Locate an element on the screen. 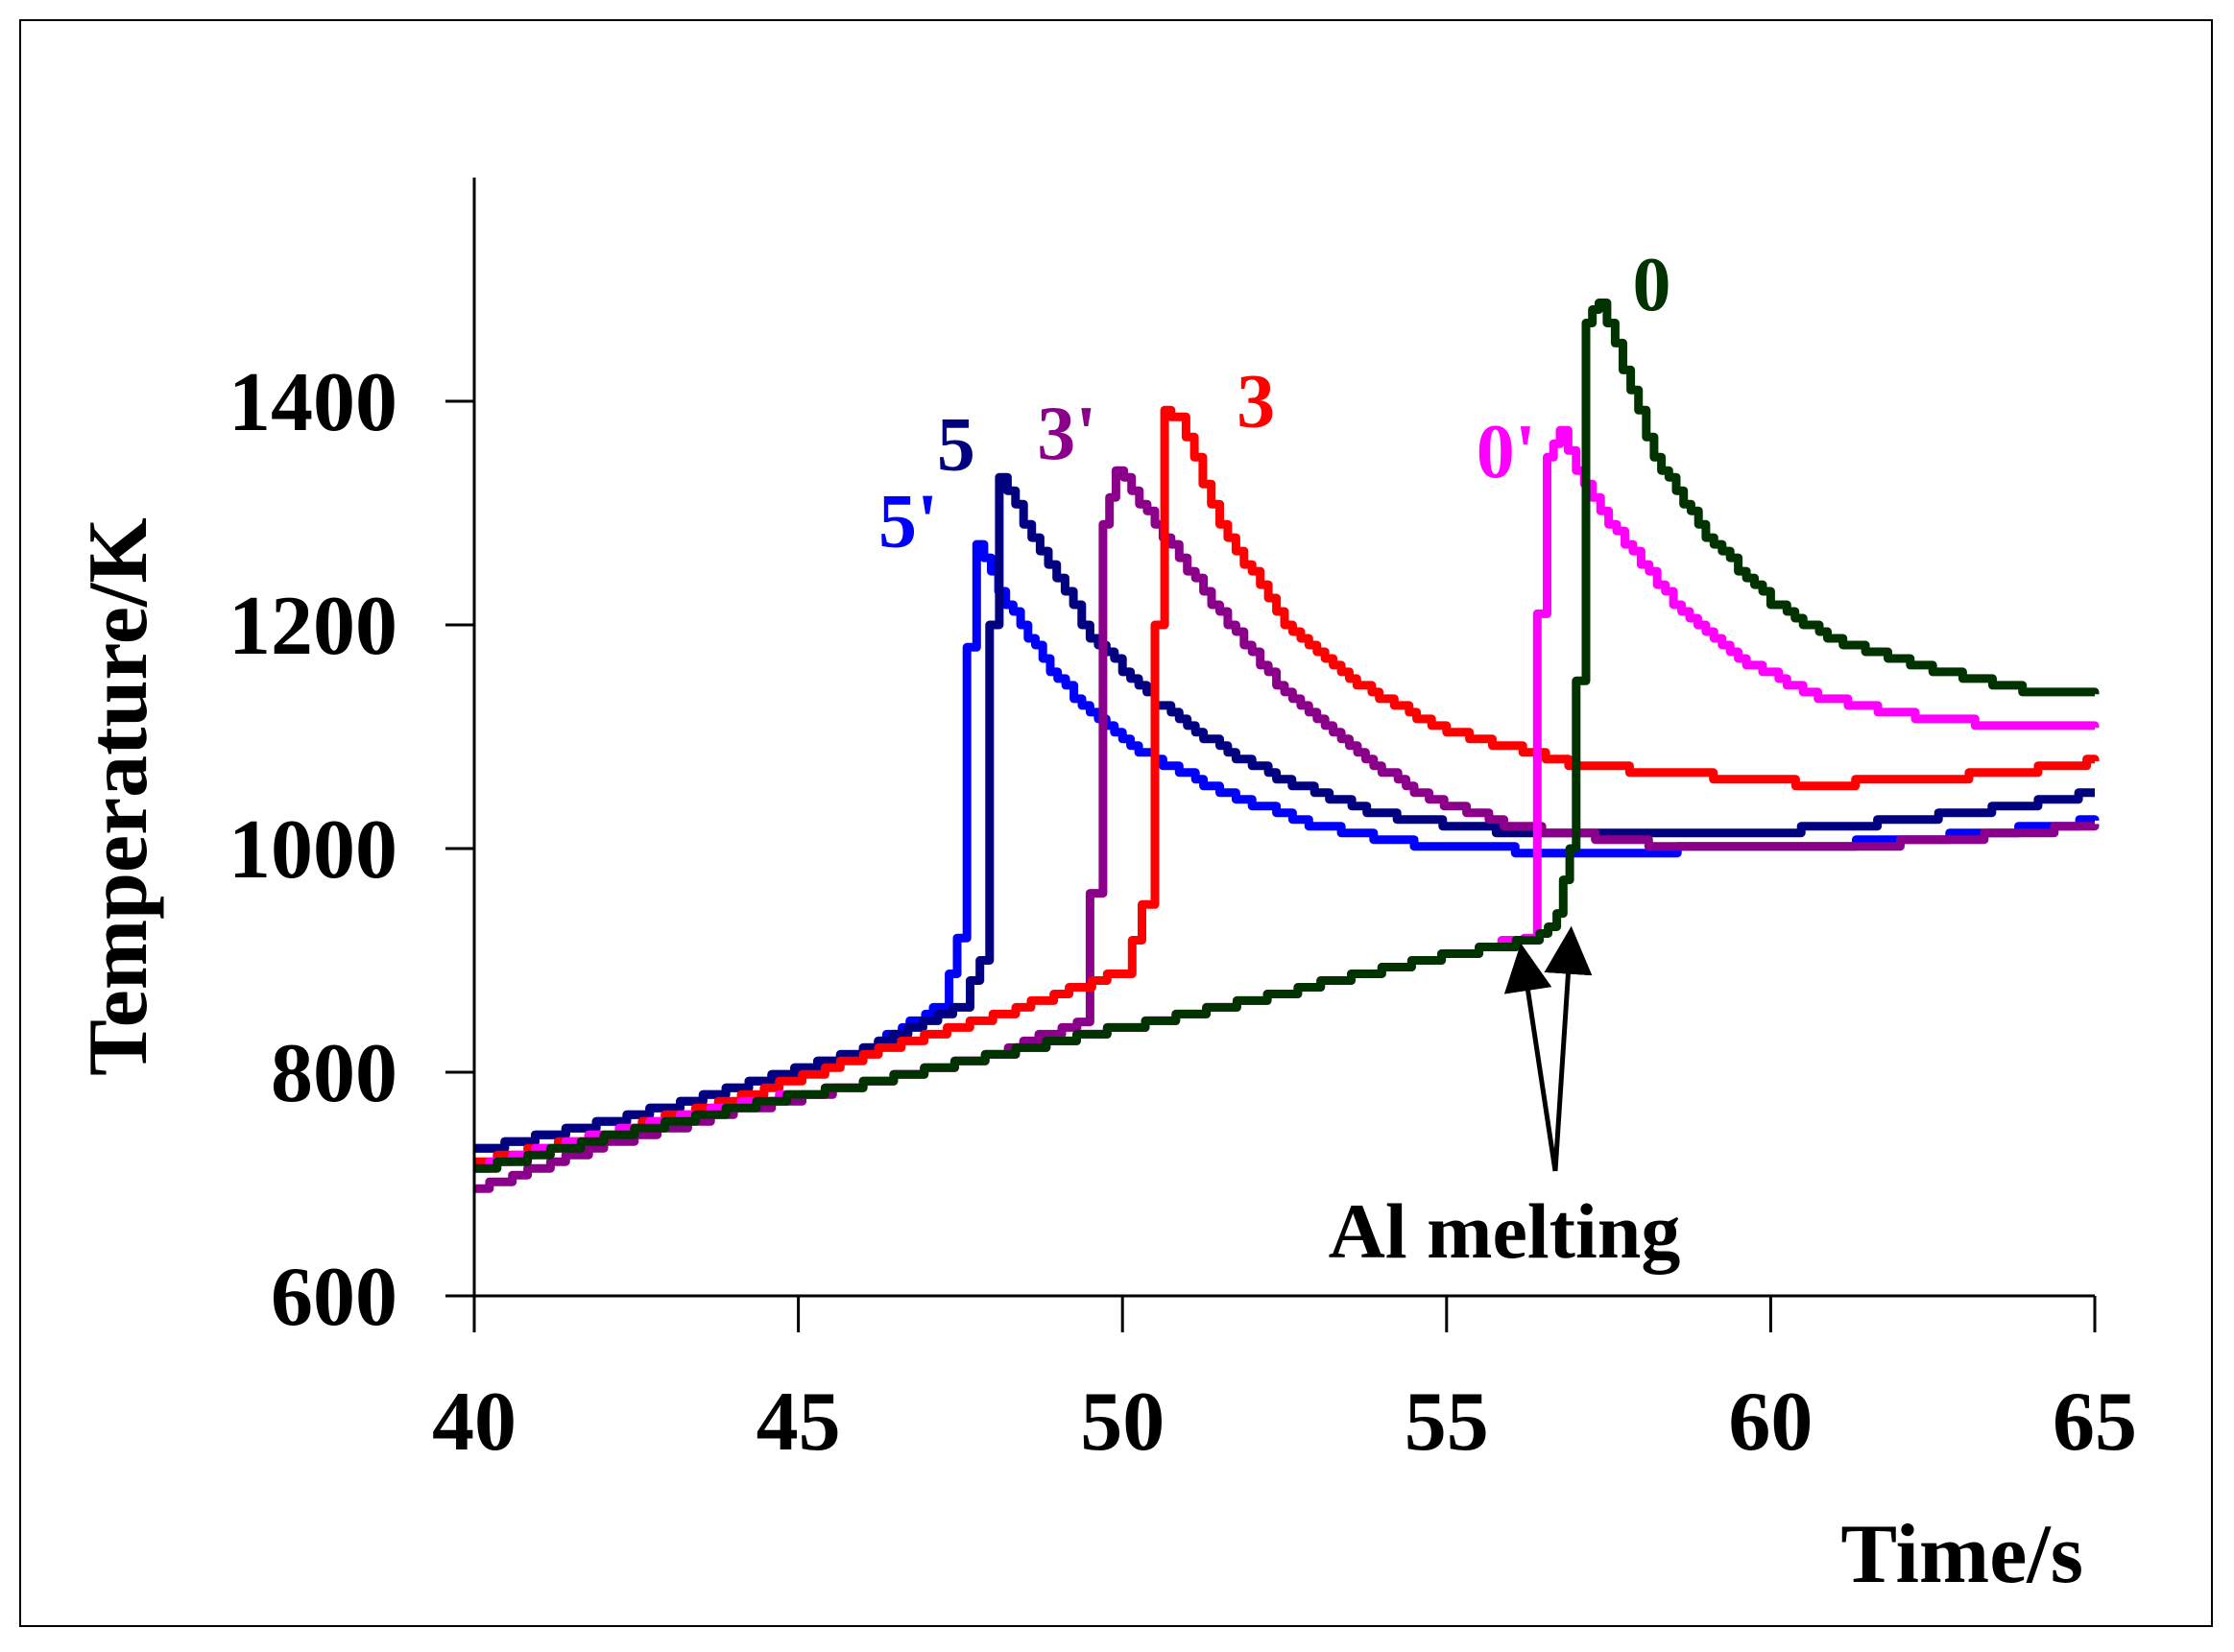 This screenshot has width=2234, height=1652. annotation-arrow-right is located at coordinates (1568, 1048).